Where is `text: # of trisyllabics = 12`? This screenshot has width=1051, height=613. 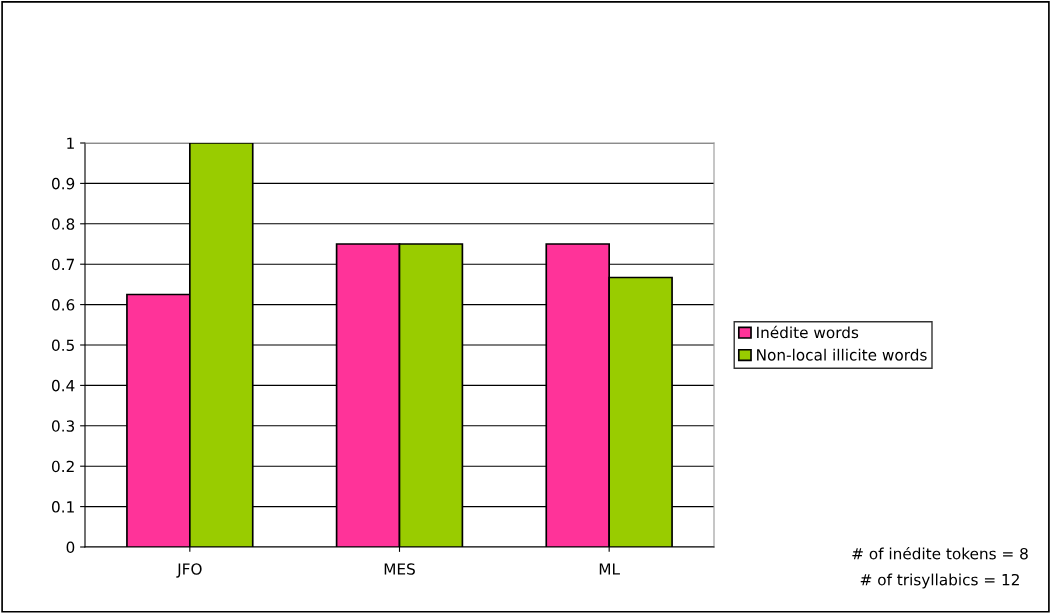 text: # of trisyllabics = 12 is located at coordinates (939, 581).